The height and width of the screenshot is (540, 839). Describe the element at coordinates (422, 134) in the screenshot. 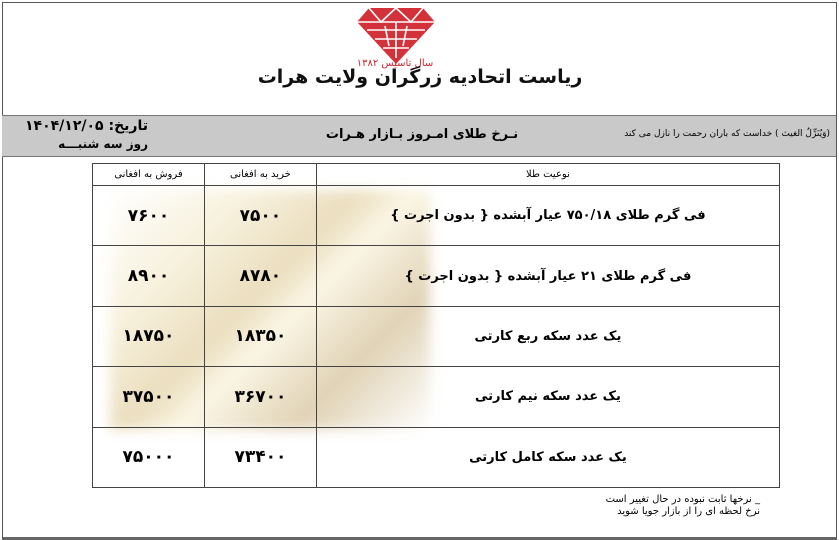

I see `rates-title: نـرخ طلای امـروز بـازار هـرات` at that location.